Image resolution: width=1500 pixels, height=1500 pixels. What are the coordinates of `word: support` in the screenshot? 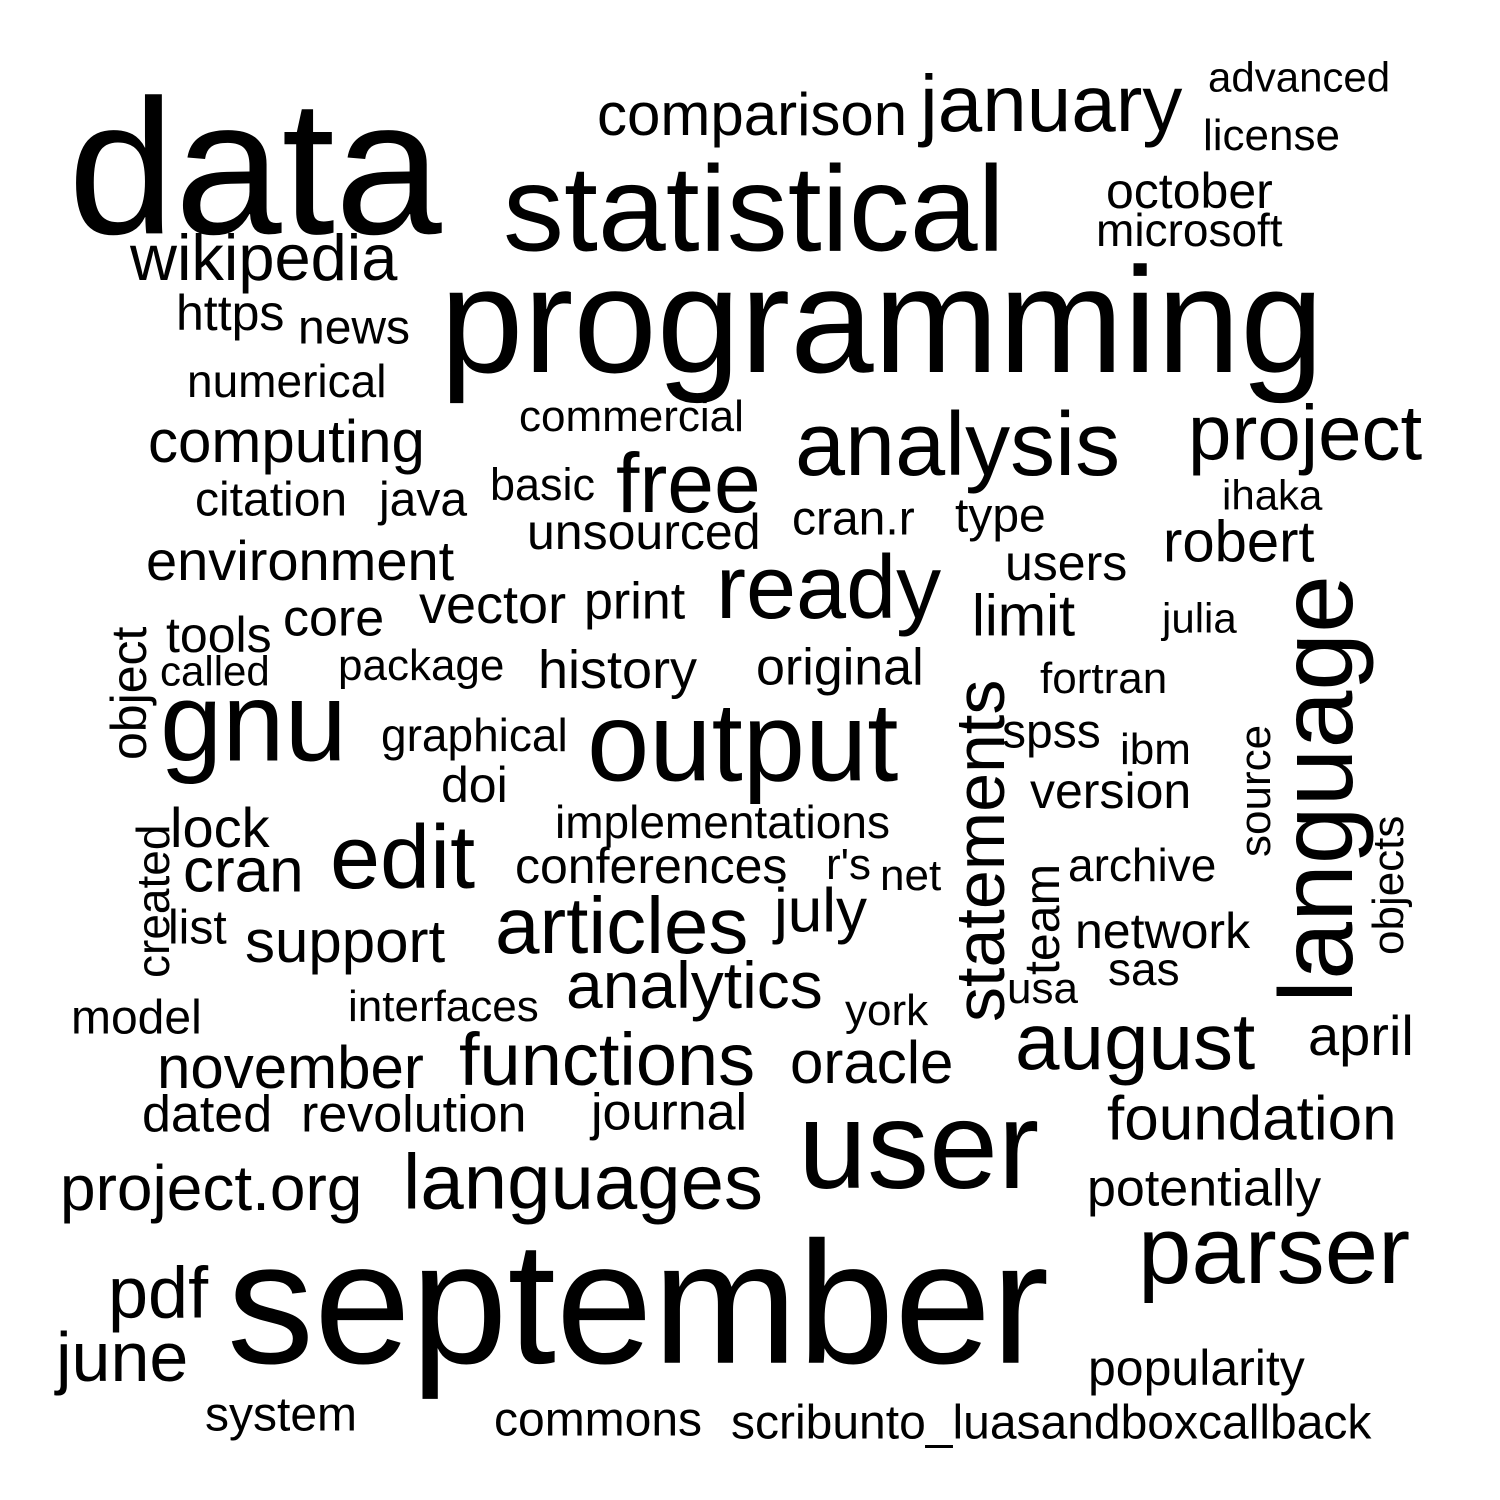 It's located at (345, 941).